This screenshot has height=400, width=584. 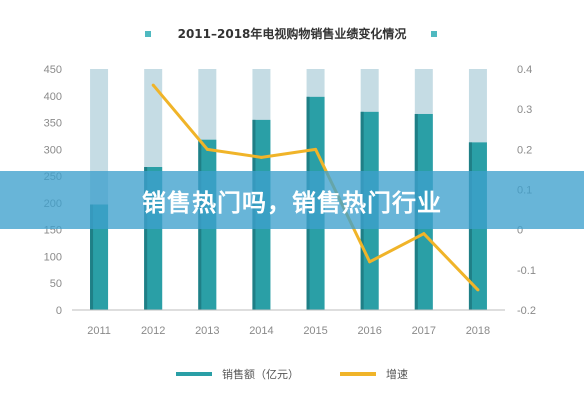 What do you see at coordinates (53, 257) in the screenshot?
I see `y-left-tick-label: 100` at bounding box center [53, 257].